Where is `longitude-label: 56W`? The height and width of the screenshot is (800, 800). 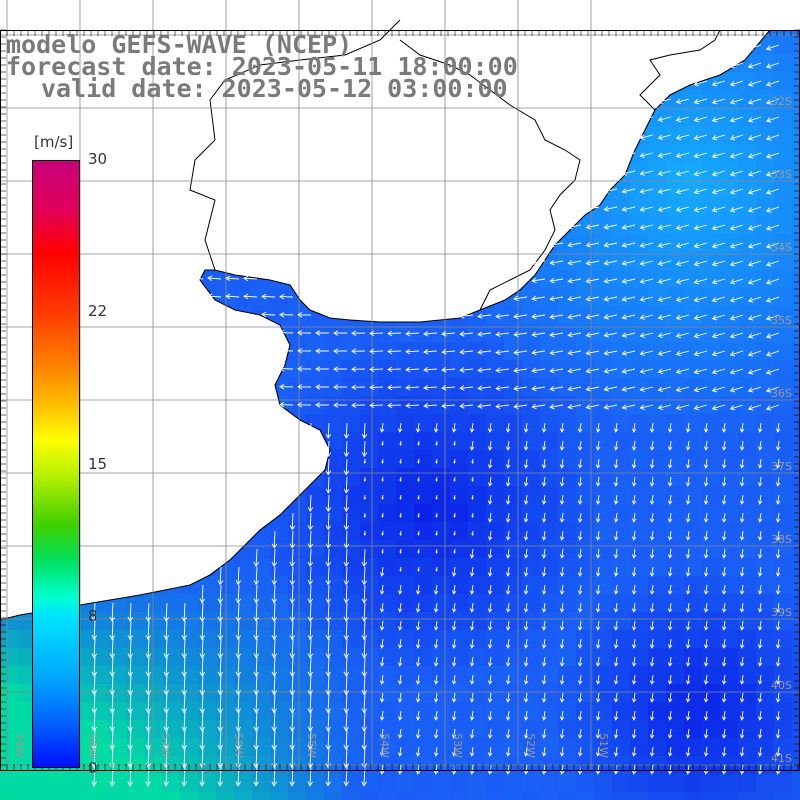
longitude-label: 56W is located at coordinates (238, 745).